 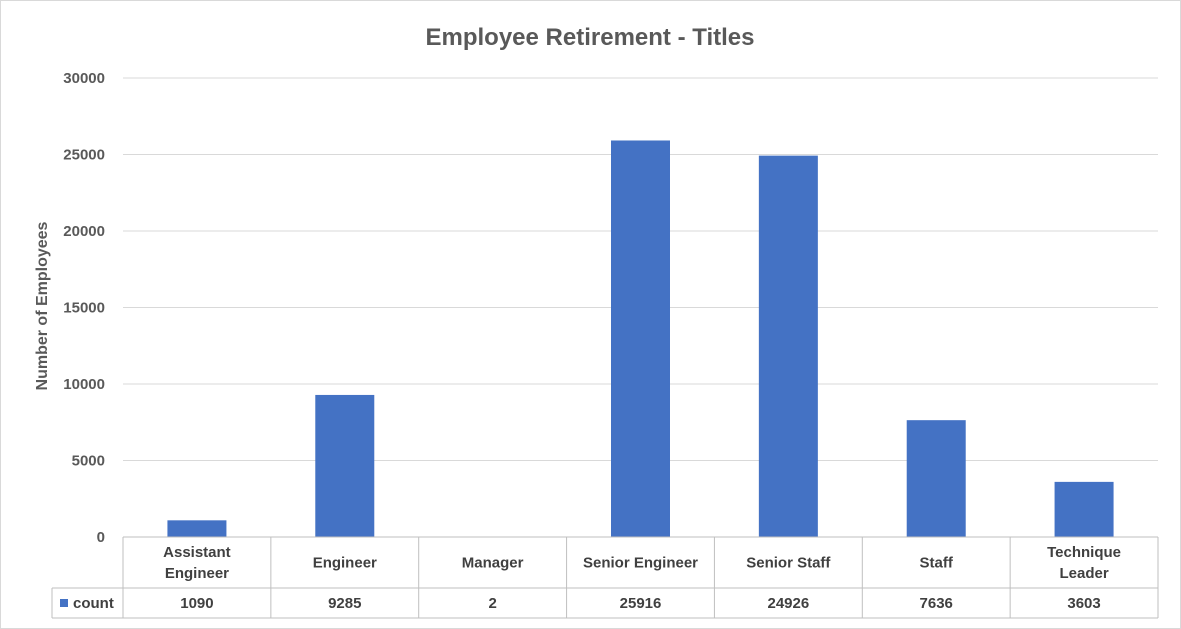 What do you see at coordinates (197, 563) in the screenshot?
I see `category-label: Assistant Engineer` at bounding box center [197, 563].